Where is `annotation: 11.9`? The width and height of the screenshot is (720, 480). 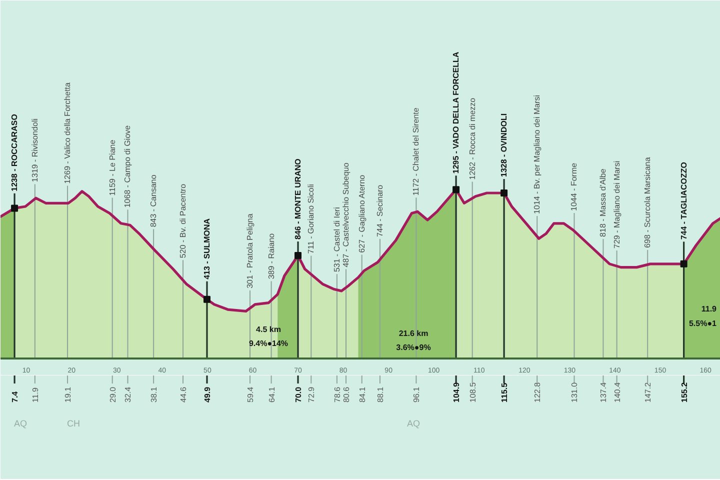 annotation: 11.9 is located at coordinates (709, 309).